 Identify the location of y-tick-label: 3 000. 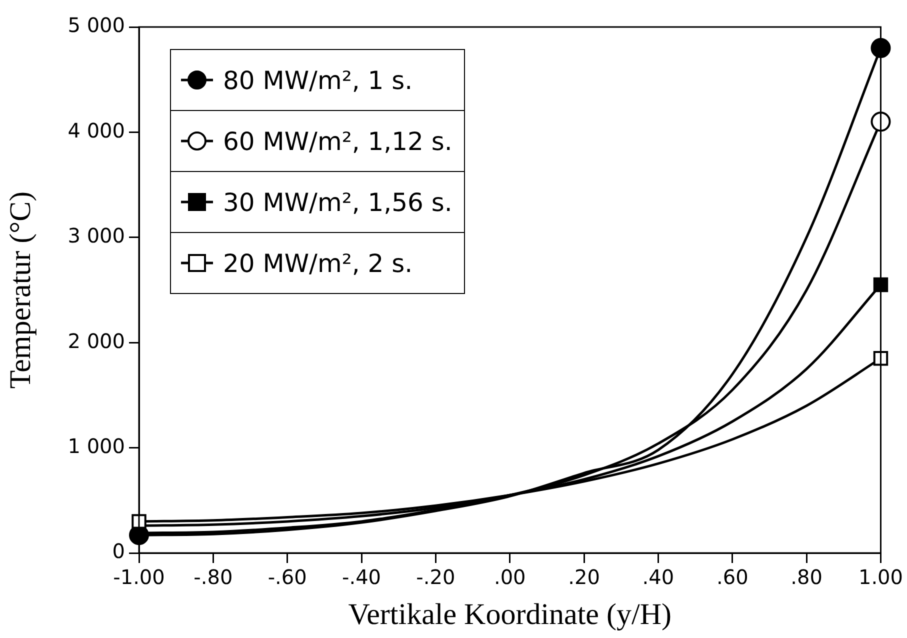
(96, 236).